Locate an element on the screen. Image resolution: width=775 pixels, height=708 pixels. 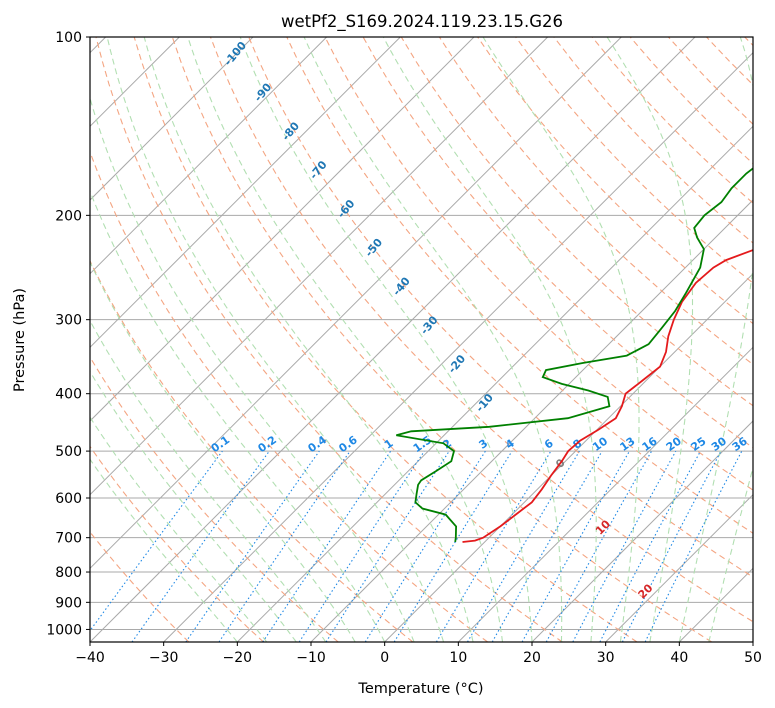
x-tick-label: 40 is located at coordinates (679, 658).